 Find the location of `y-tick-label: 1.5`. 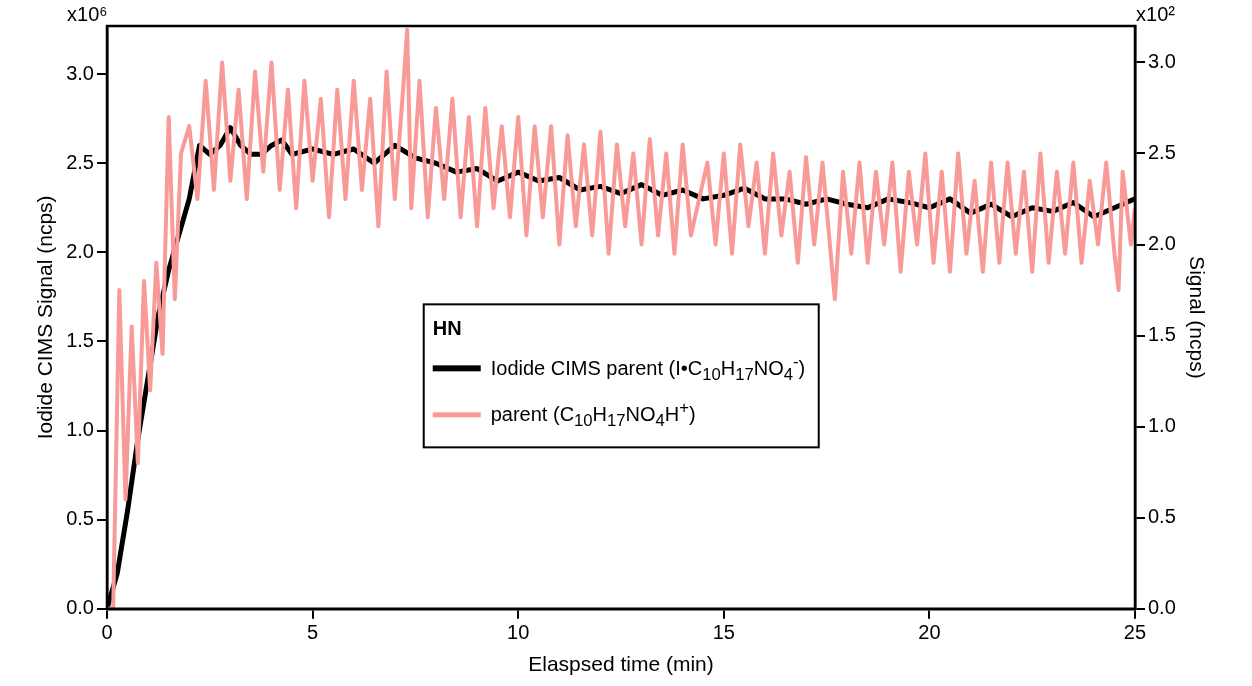

y-tick-label: 1.5 is located at coordinates (80, 339).